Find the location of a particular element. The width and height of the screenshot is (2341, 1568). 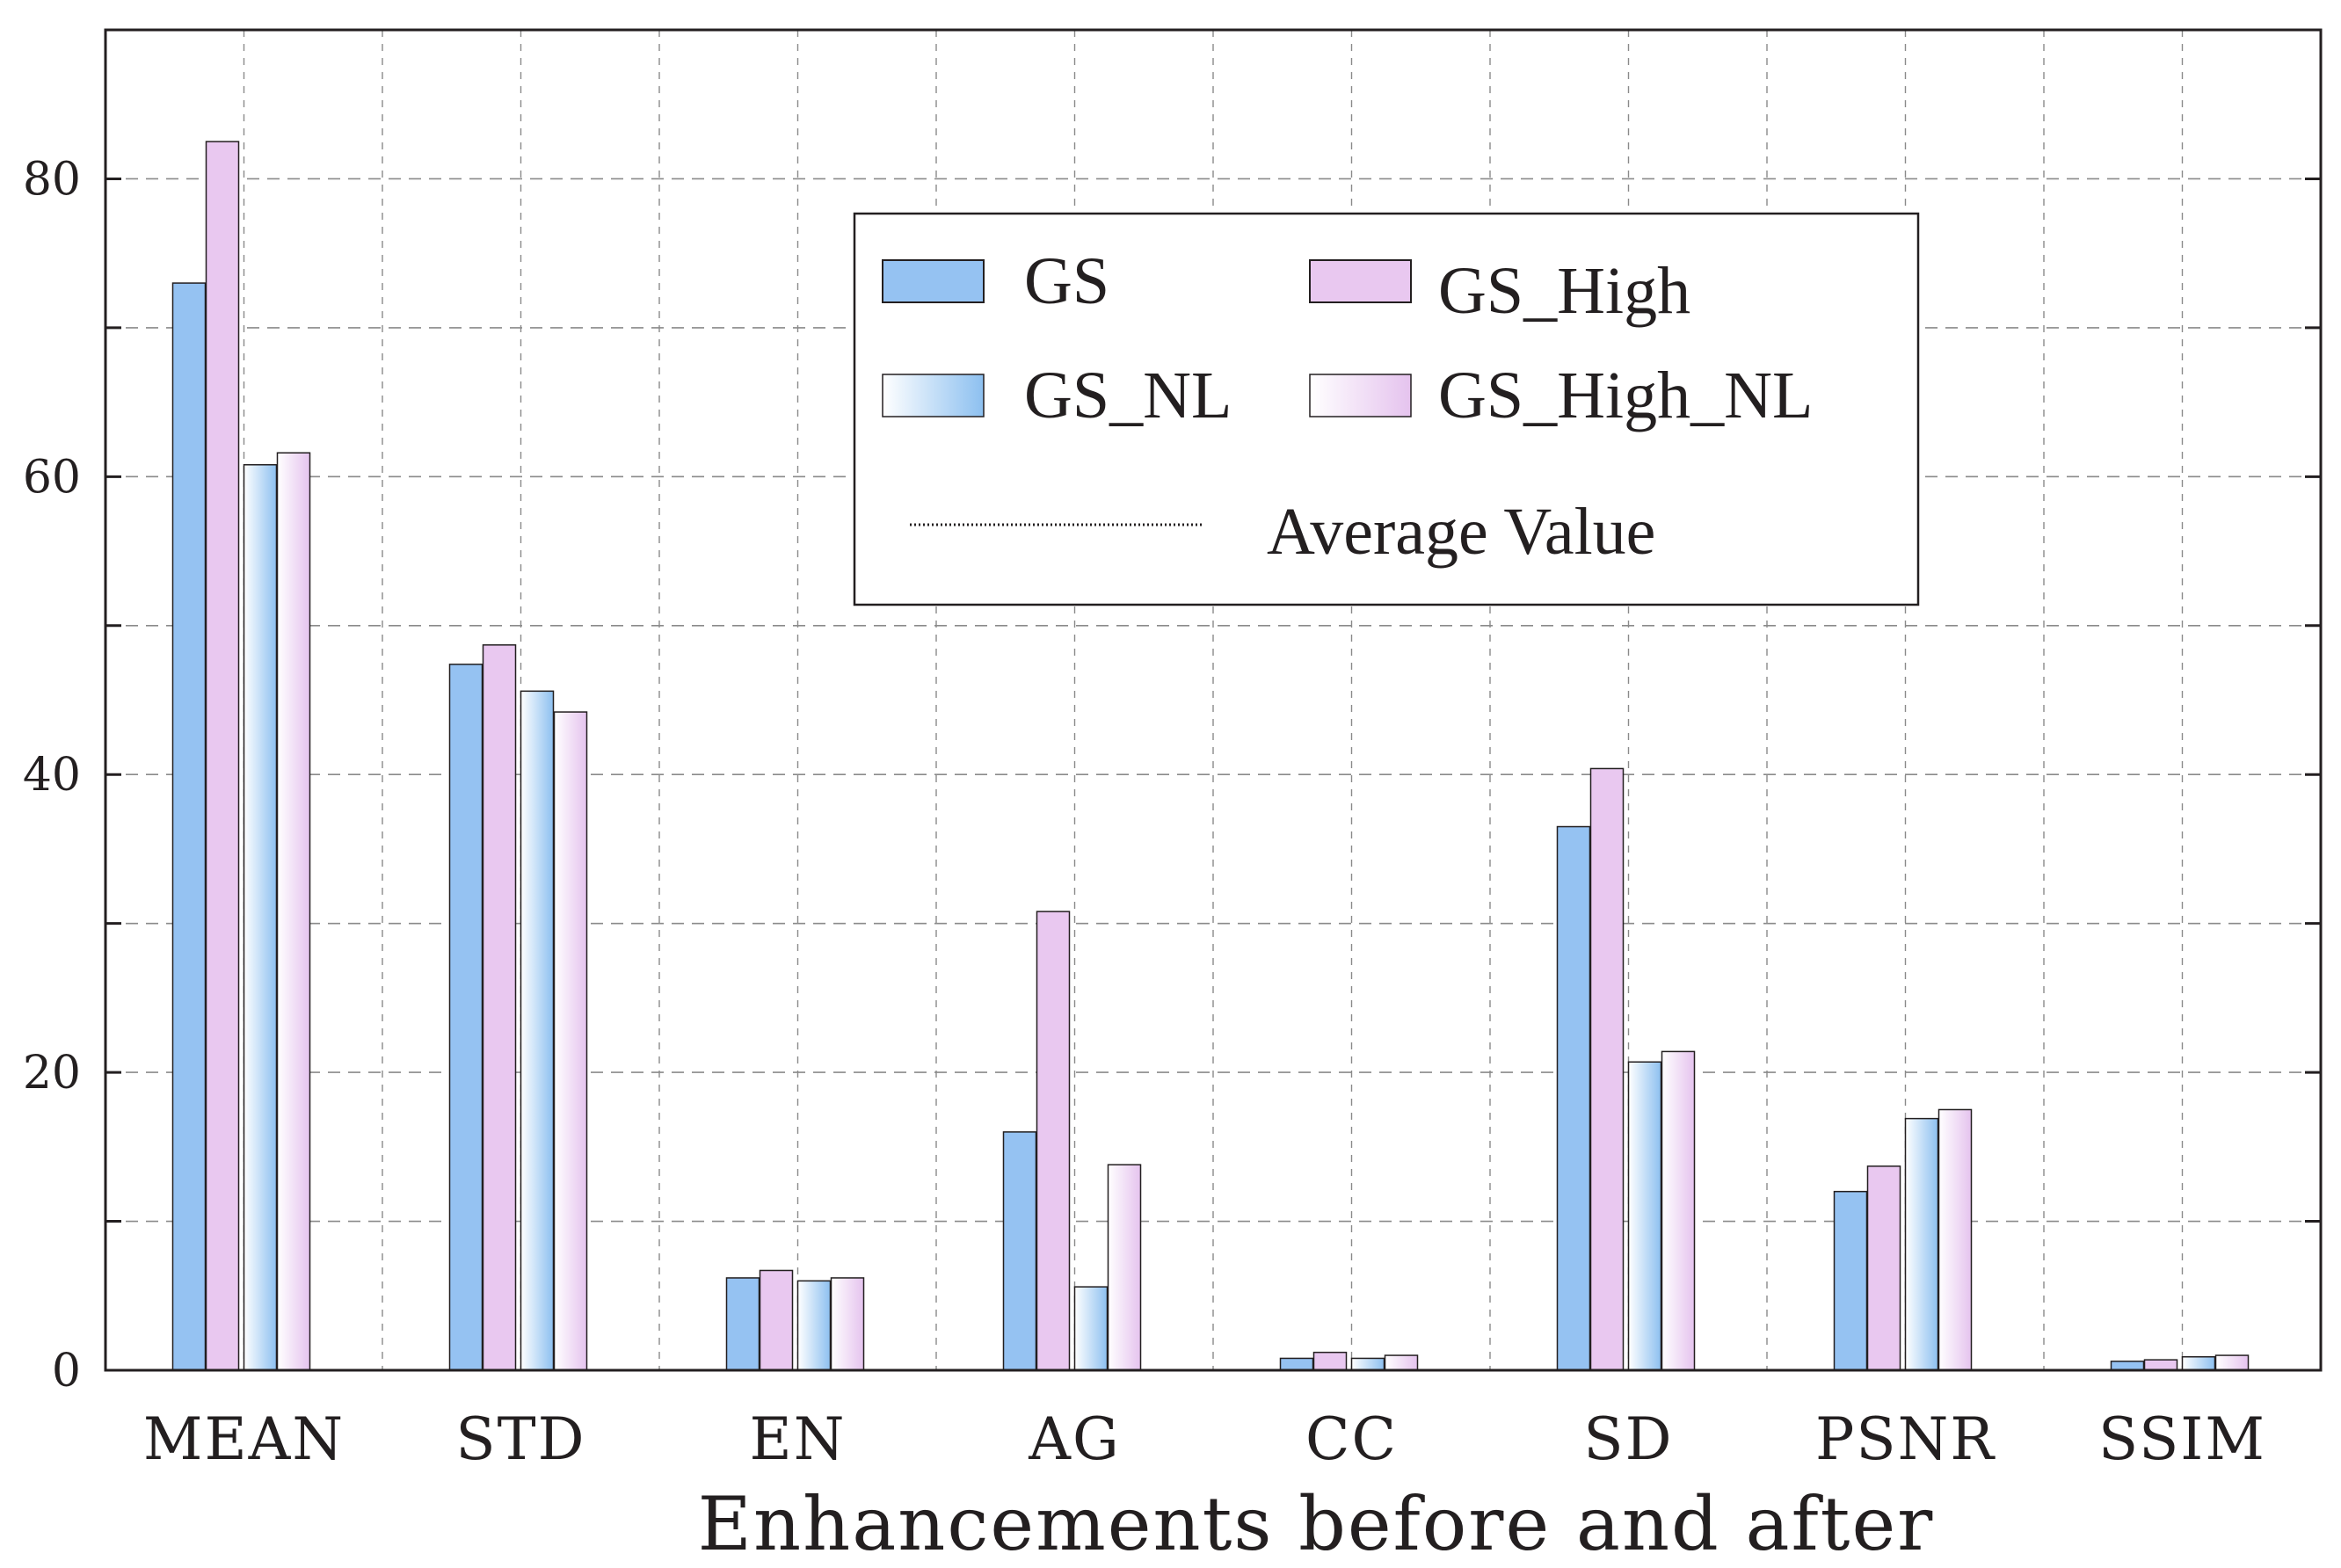

bar-gs-high-ag is located at coordinates (1053, 1141).